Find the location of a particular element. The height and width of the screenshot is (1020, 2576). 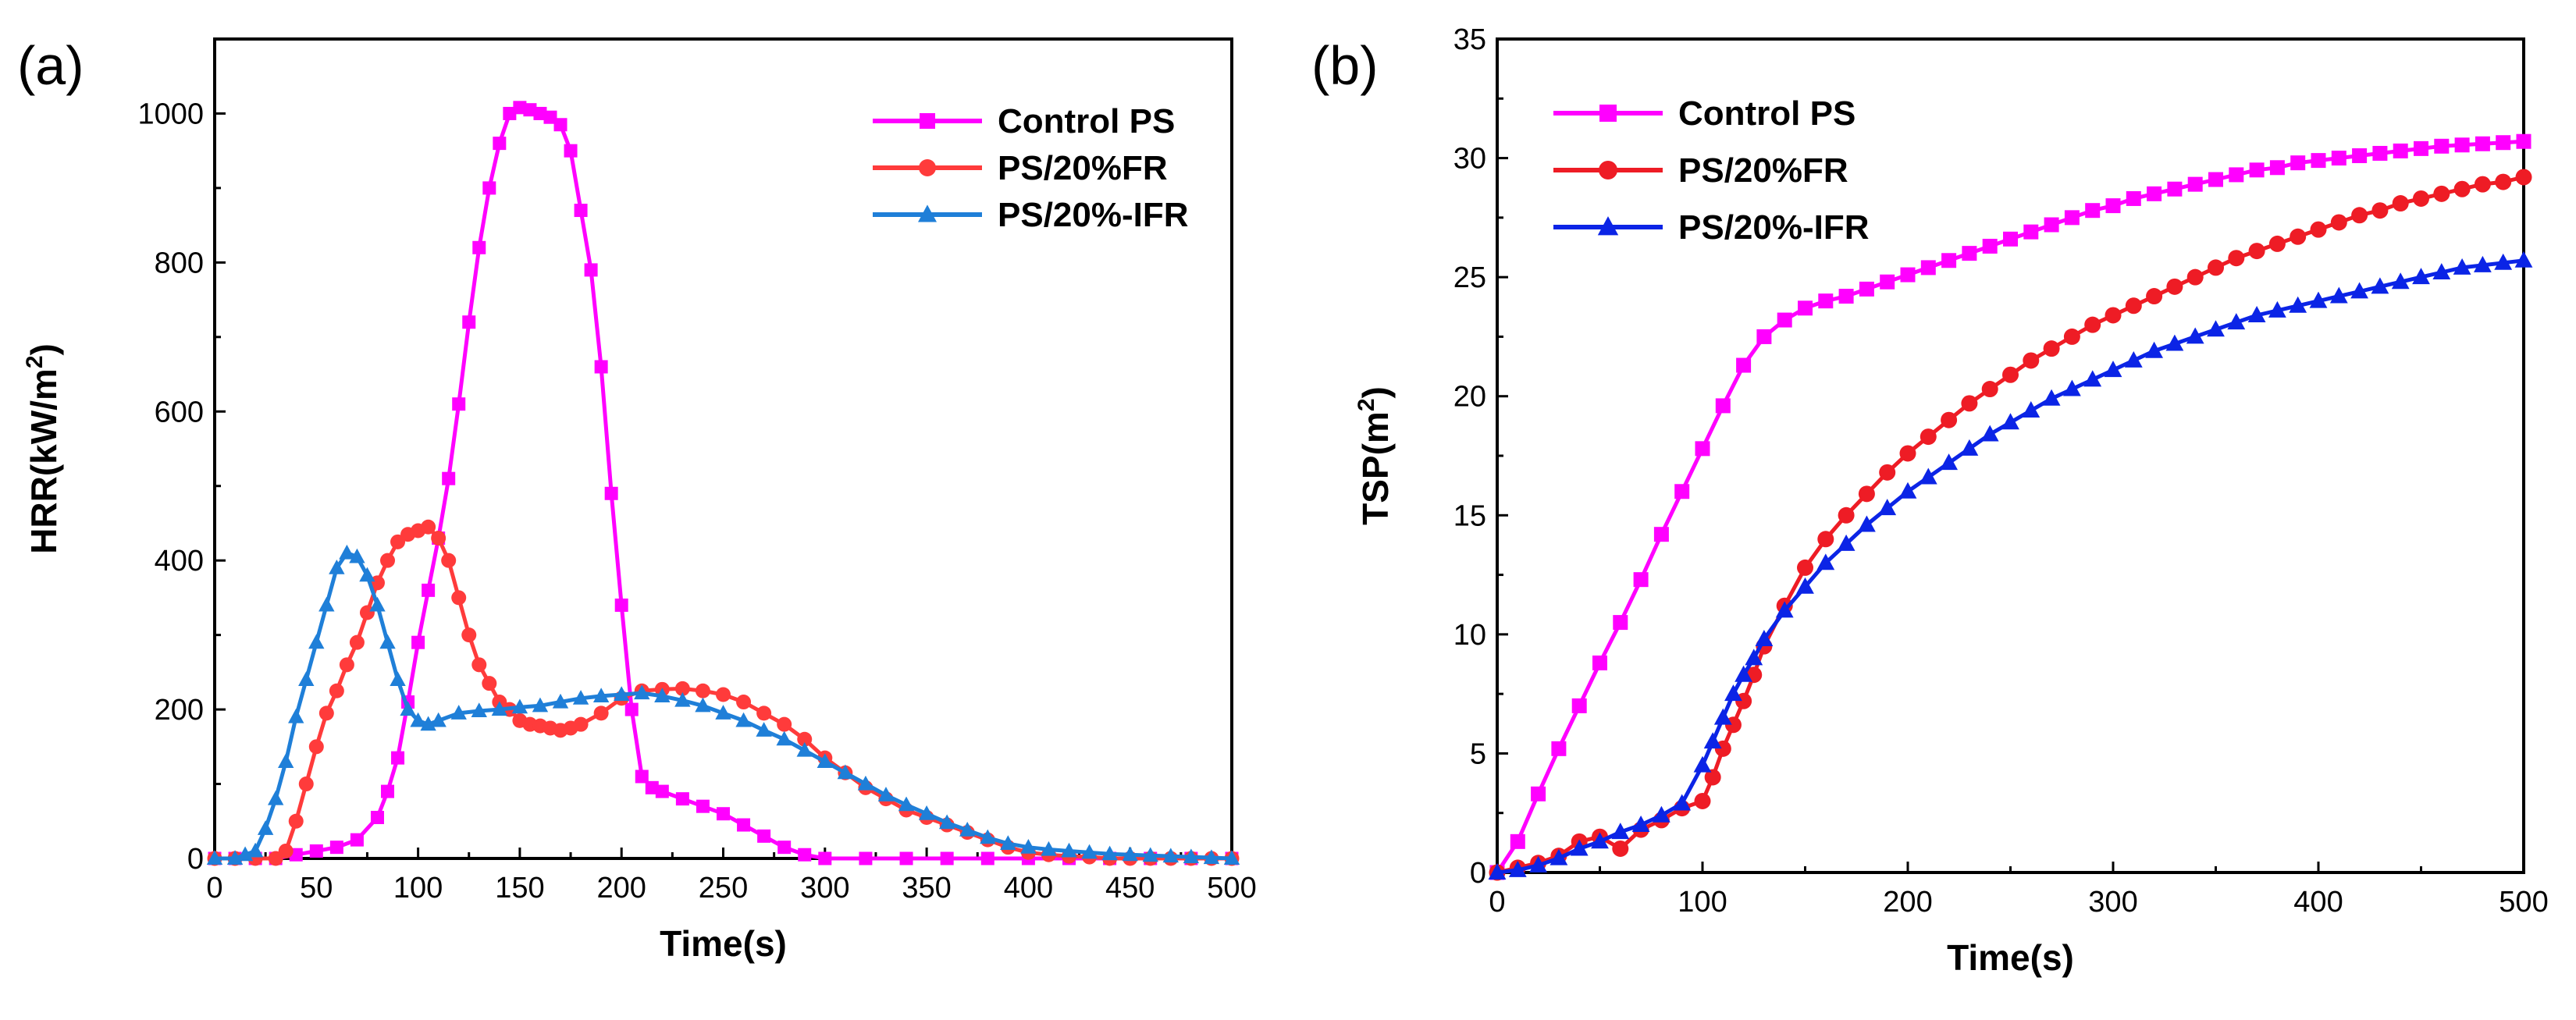

x-tick-label-b: 0 is located at coordinates (1497, 903).